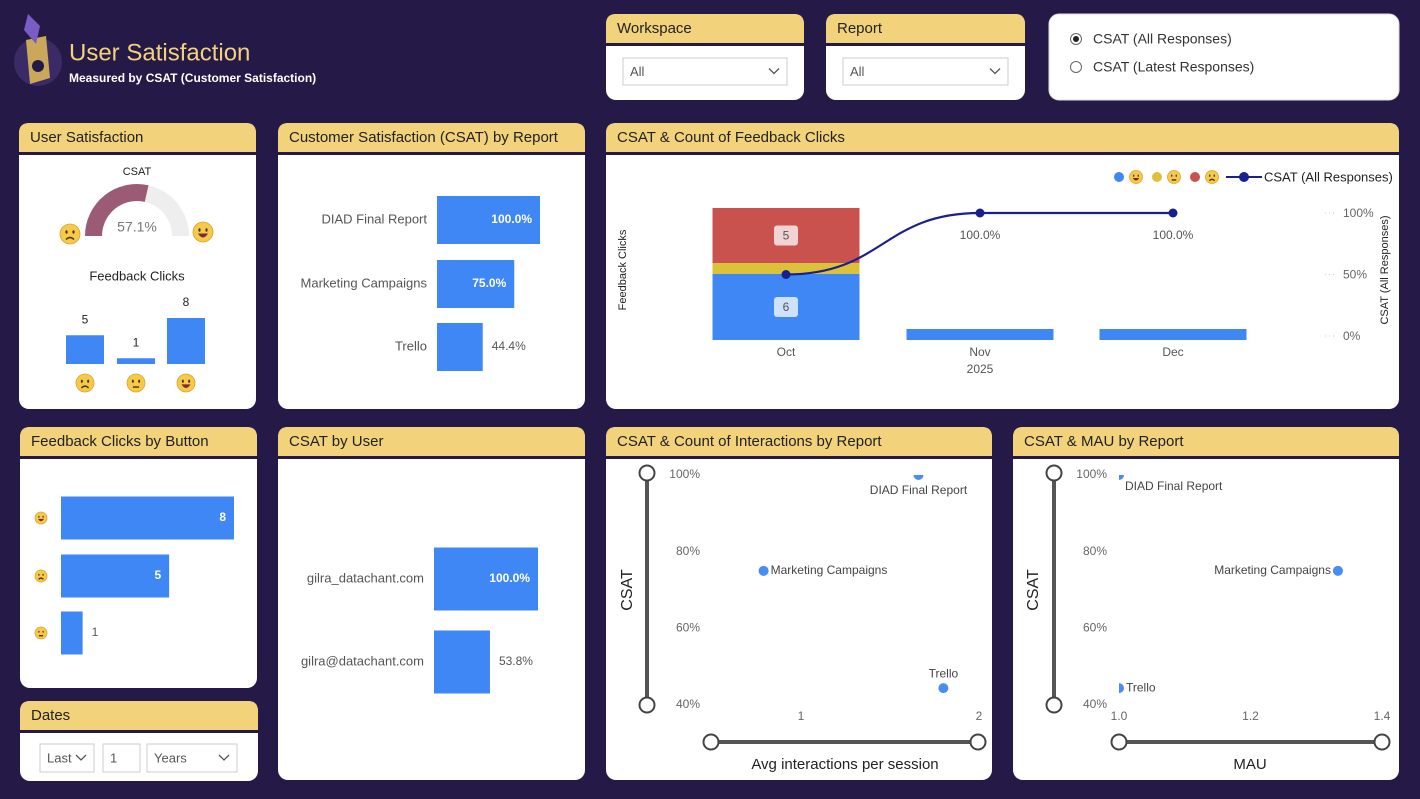 Image resolution: width=1420 pixels, height=799 pixels. What do you see at coordinates (857, 71) in the screenshot?
I see `dropdown-value: All` at bounding box center [857, 71].